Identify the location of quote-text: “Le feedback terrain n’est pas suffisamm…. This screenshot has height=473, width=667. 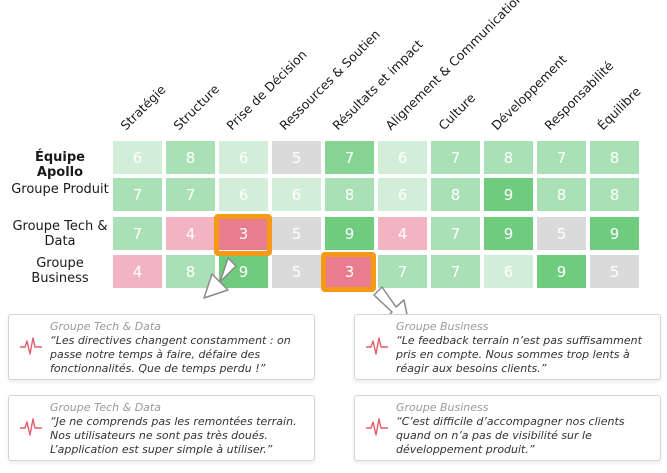
(519, 354).